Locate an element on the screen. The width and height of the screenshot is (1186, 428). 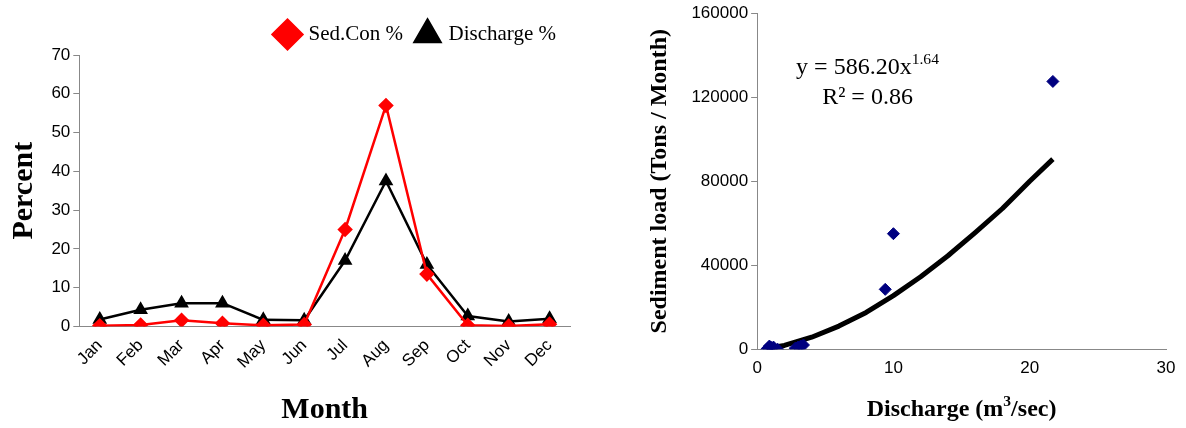
y-tick-label: 70 is located at coordinates (61, 54).